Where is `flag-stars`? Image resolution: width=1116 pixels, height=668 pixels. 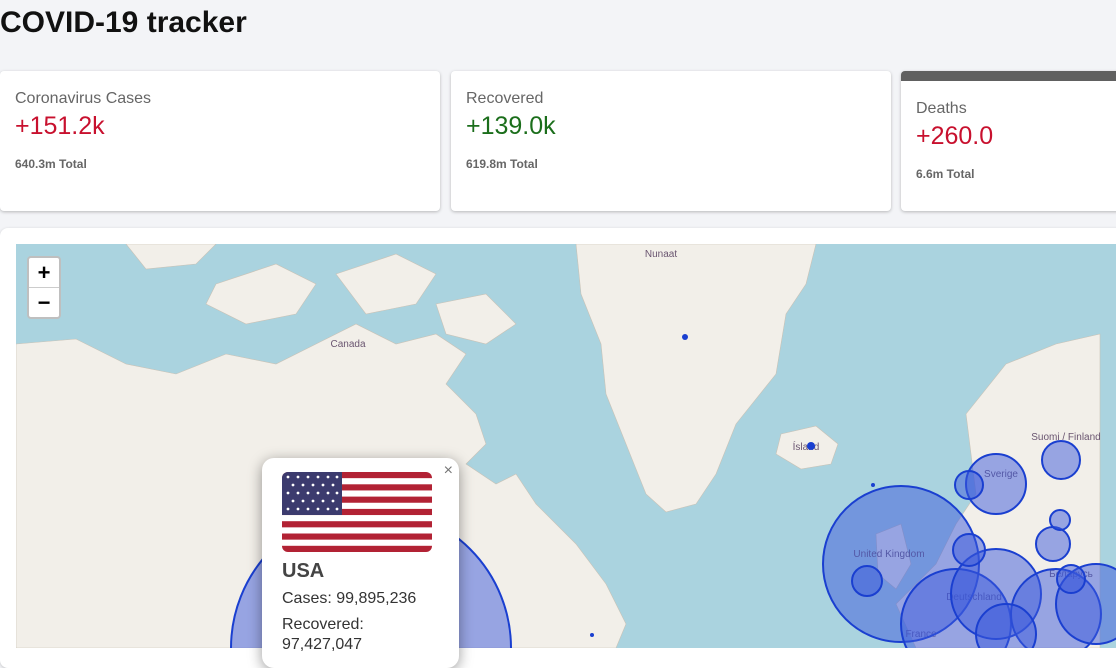
flag-stars is located at coordinates (312, 493).